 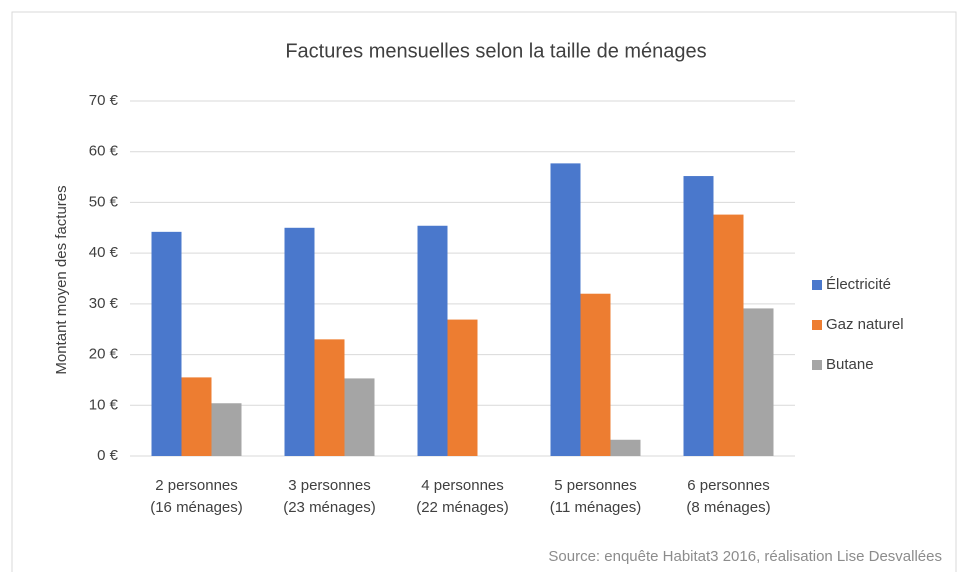 I want to click on y-tick-label: 60 €, so click(x=104, y=151).